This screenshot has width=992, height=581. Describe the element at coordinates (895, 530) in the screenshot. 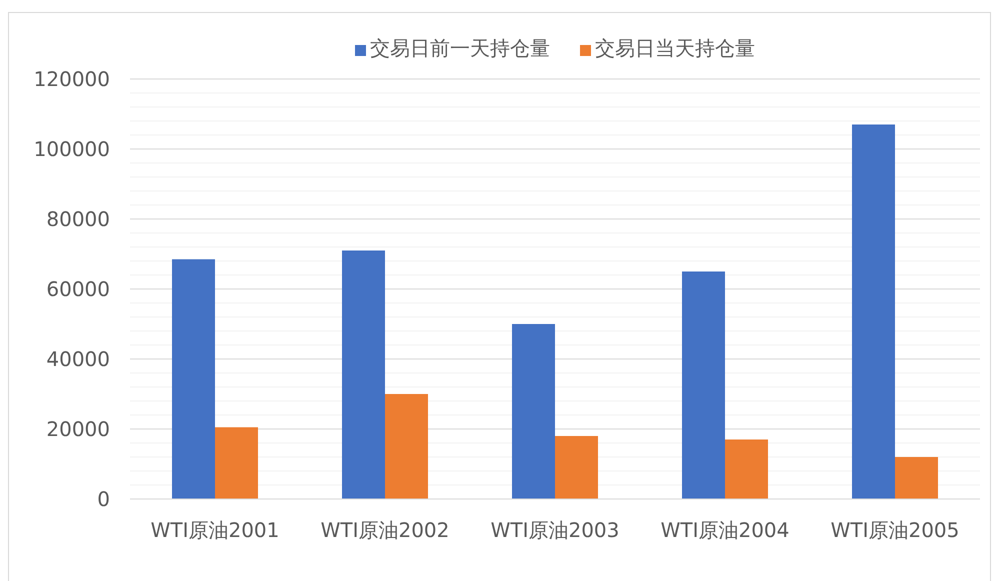

I see `x-tick-label: WTI原油2005` at that location.